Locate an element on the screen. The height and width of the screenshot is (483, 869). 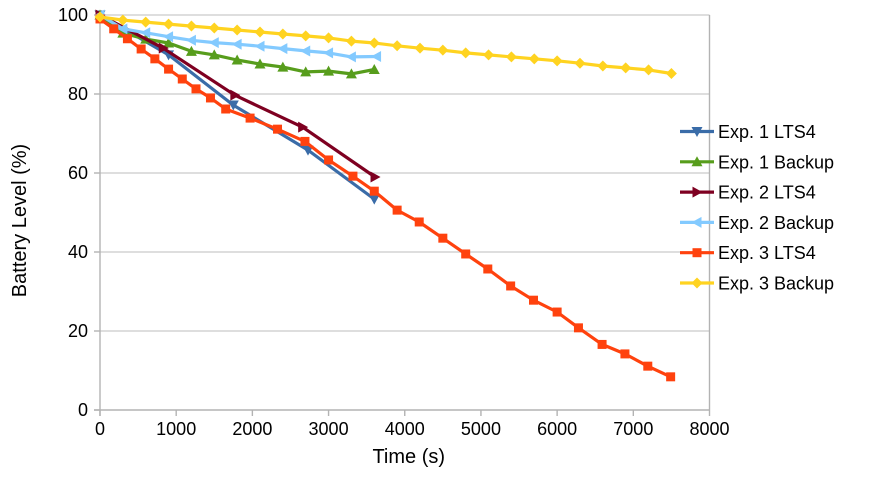
legend-label-exp-3-backup: Exp. 3 Backup is located at coordinates (776, 284).